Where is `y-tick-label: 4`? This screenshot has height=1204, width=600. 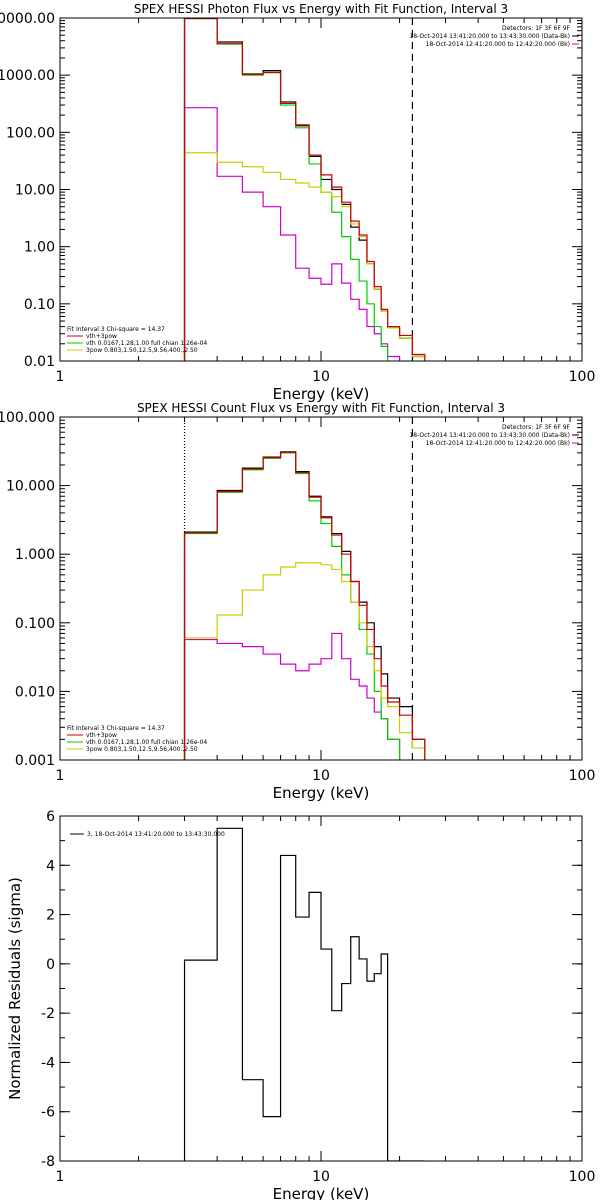 y-tick-label: 4 is located at coordinates (50, 866).